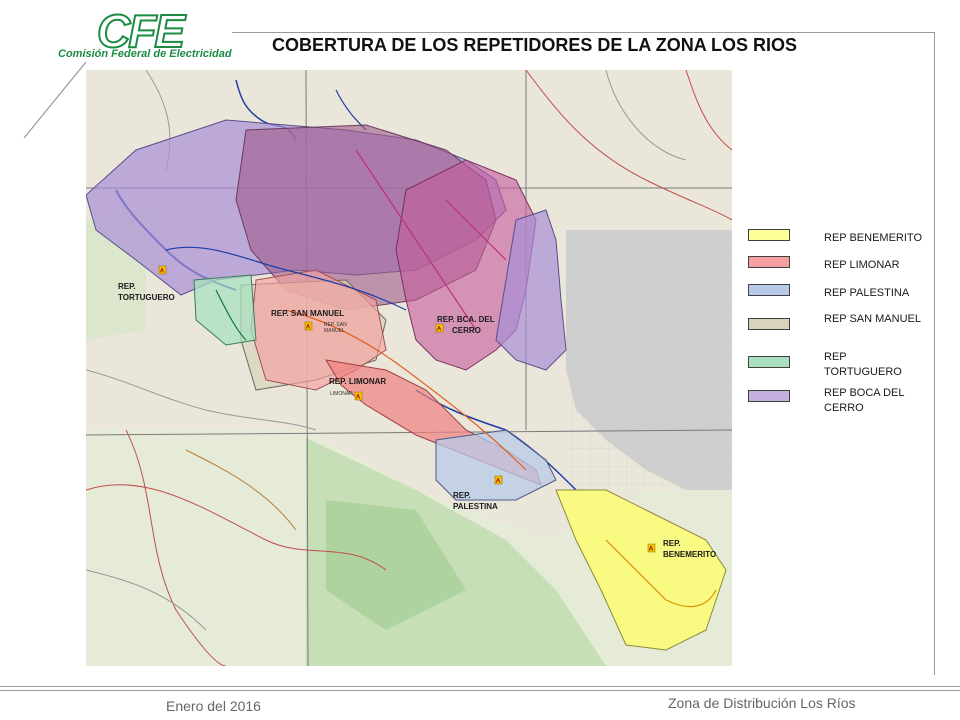 Image resolution: width=960 pixels, height=720 pixels. What do you see at coordinates (213, 706) in the screenshot?
I see `footer-date: Enero del 2016` at bounding box center [213, 706].